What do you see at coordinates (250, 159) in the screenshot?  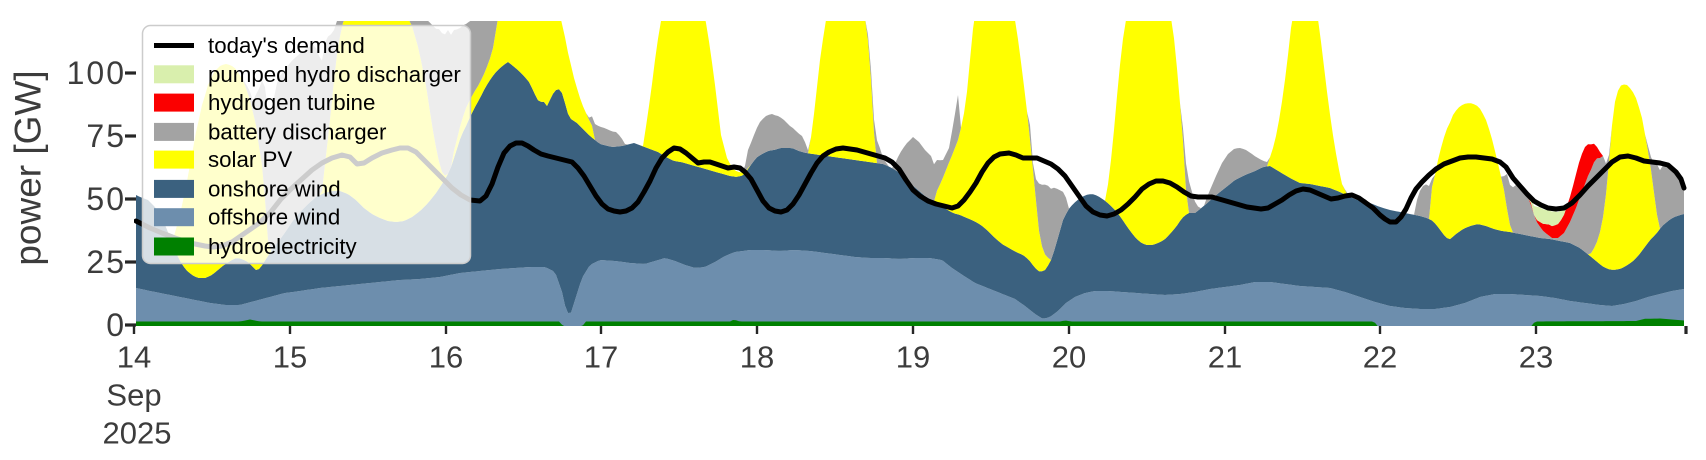 I see `svg-text: solar PV` at bounding box center [250, 159].